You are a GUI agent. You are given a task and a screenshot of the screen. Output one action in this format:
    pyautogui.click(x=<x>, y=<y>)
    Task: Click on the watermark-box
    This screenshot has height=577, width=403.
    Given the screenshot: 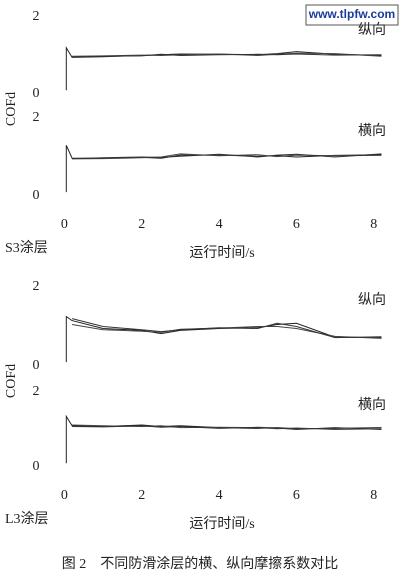 What is the action you would take?
    pyautogui.click(x=352, y=15)
    